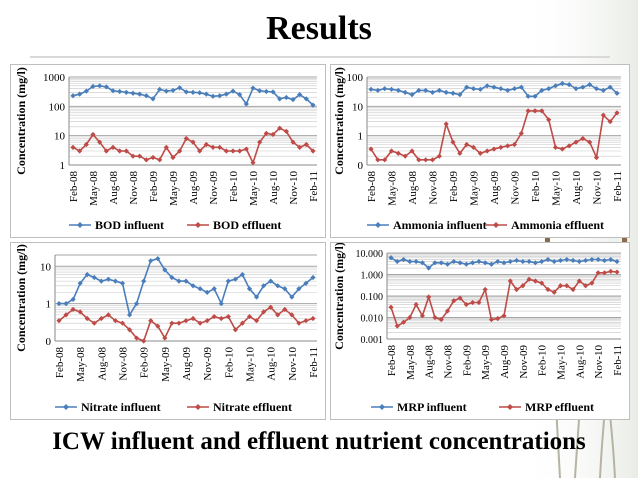 The image size is (638, 478). I want to click on ammonia-y-tick-label: 100, so click(355, 78).